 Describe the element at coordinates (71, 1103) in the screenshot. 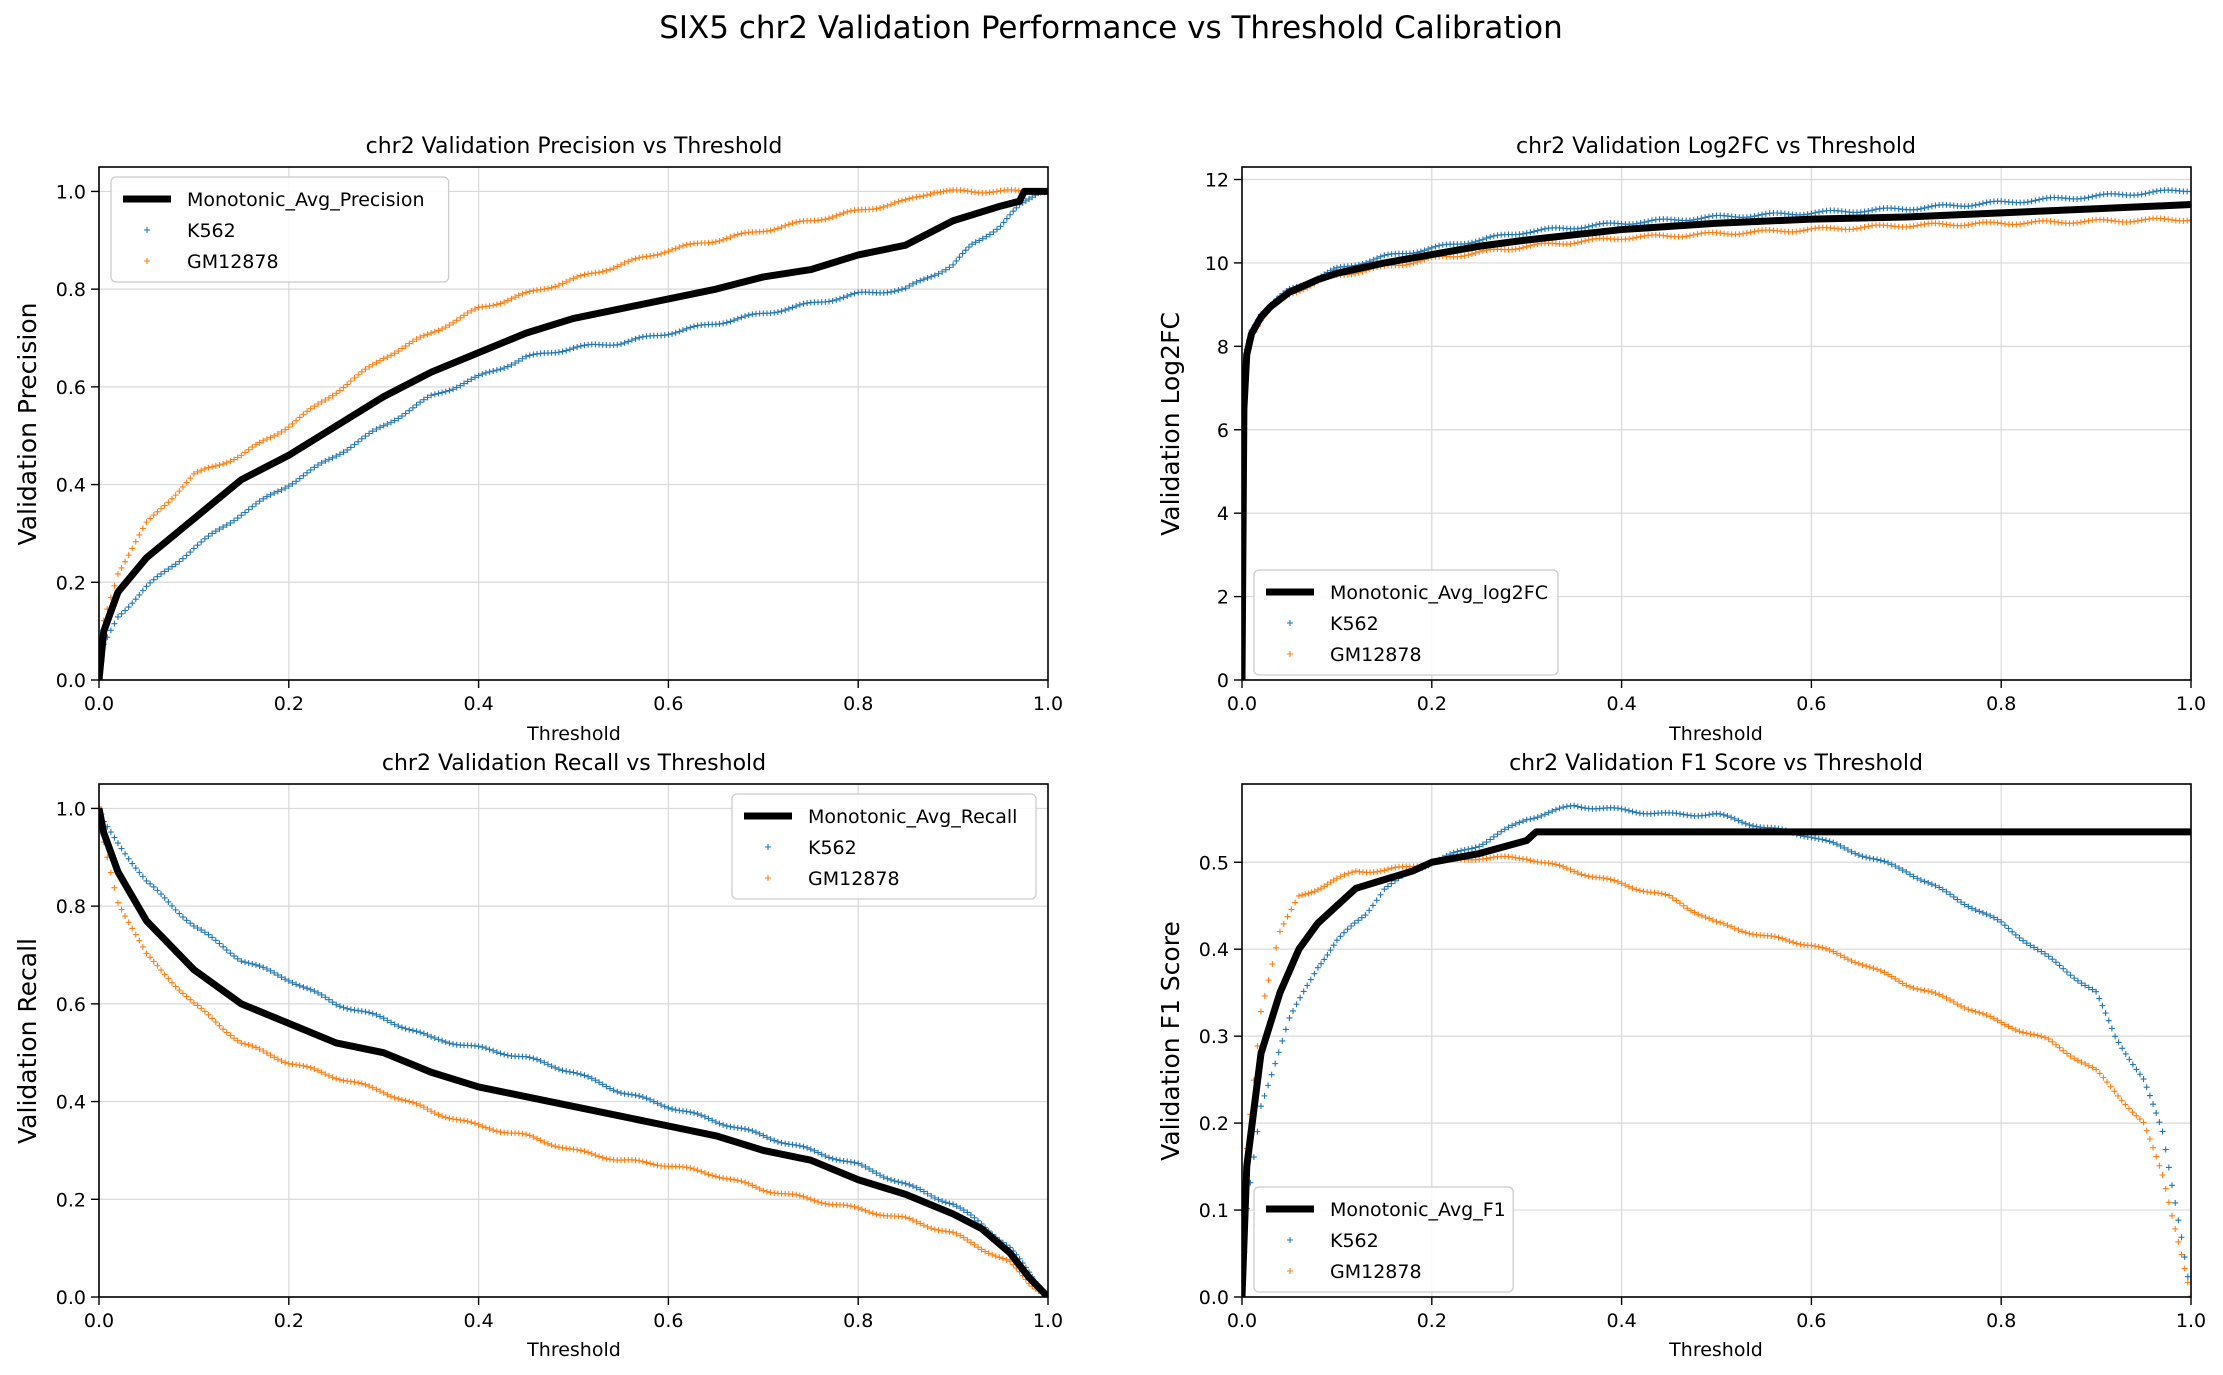

I see `y-tick-label: 0.4` at that location.